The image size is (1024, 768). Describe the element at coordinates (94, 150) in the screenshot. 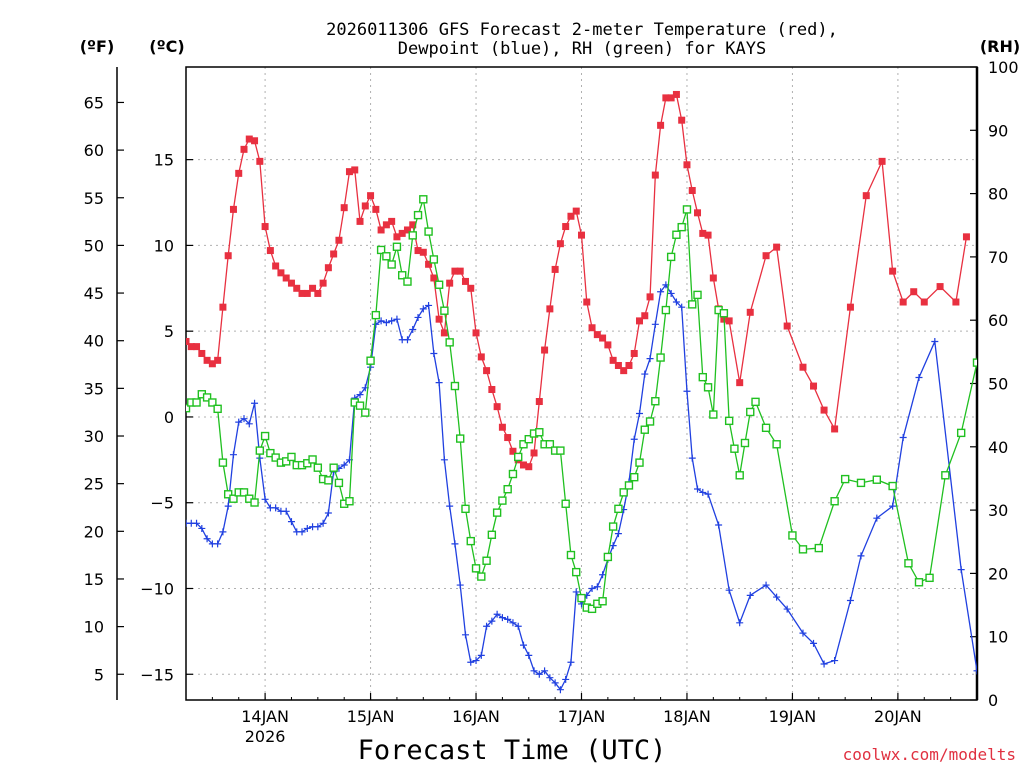

I see `f-tick-label: 60` at that location.